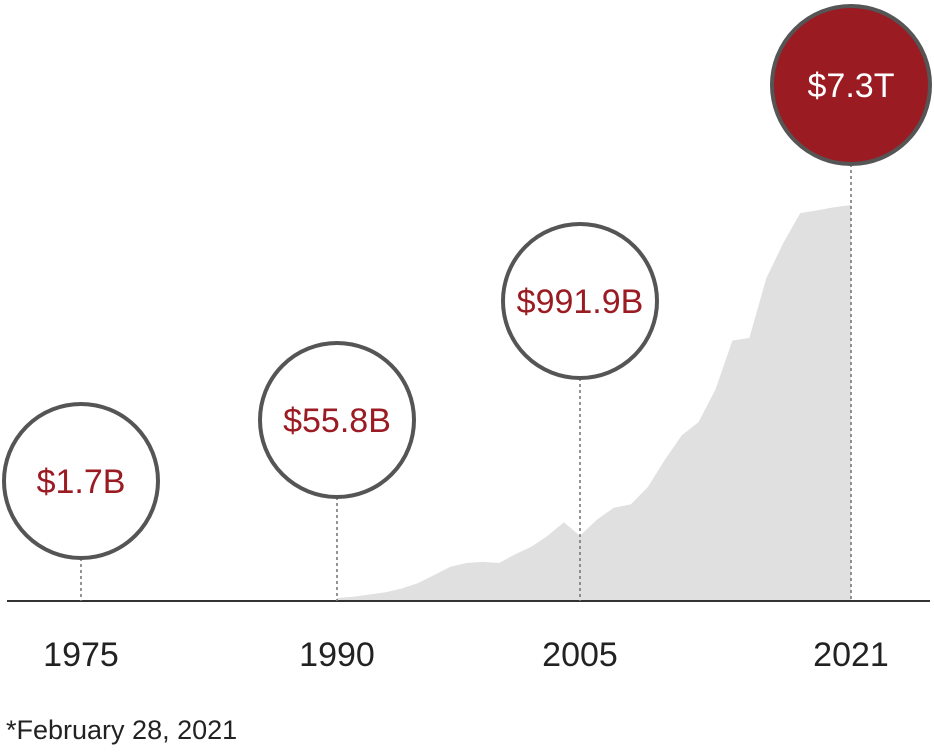 Image resolution: width=934 pixels, height=753 pixels. I want to click on value-bubble-1975, so click(81, 481).